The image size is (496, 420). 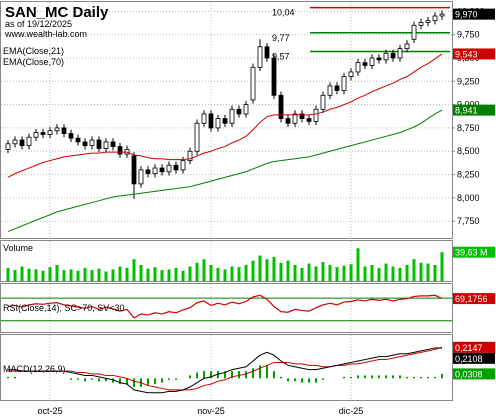 What do you see at coordinates (351, 411) in the screenshot?
I see `x-tick-label: dic-25` at bounding box center [351, 411].